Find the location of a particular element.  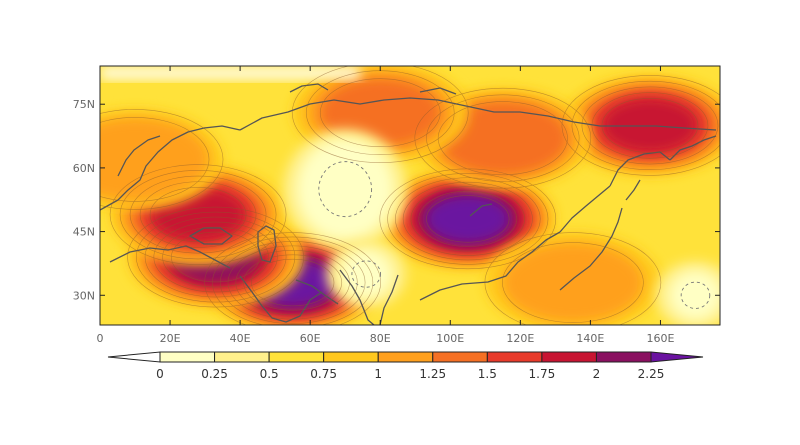

colorbar-label: 0.25 is located at coordinates (214, 374).